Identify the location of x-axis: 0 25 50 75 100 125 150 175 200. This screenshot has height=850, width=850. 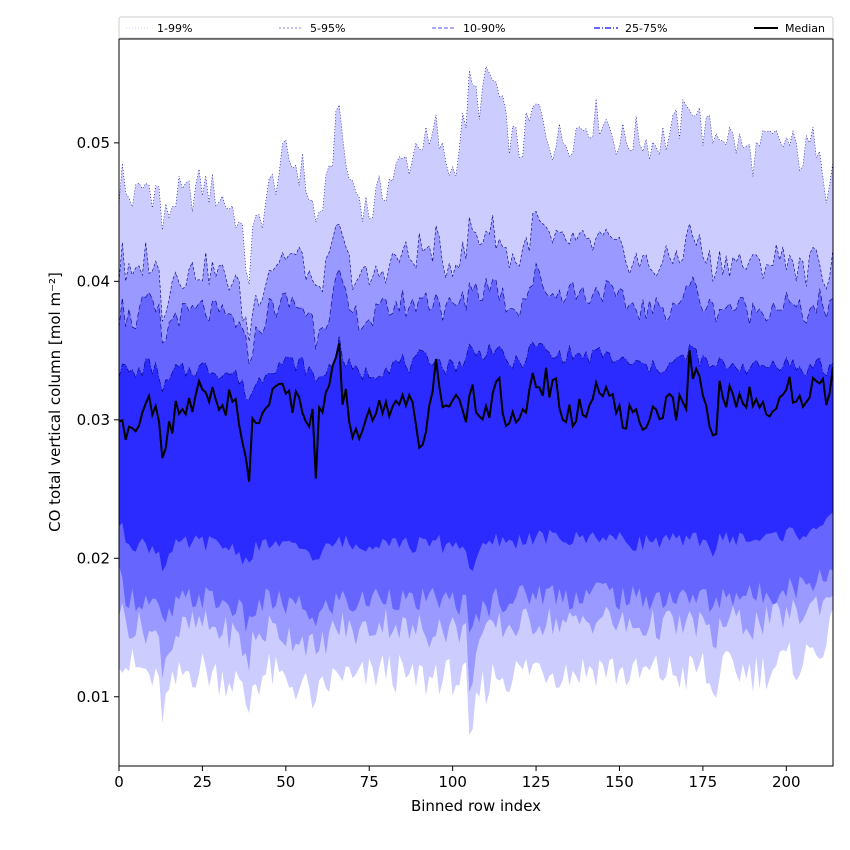
(457, 778).